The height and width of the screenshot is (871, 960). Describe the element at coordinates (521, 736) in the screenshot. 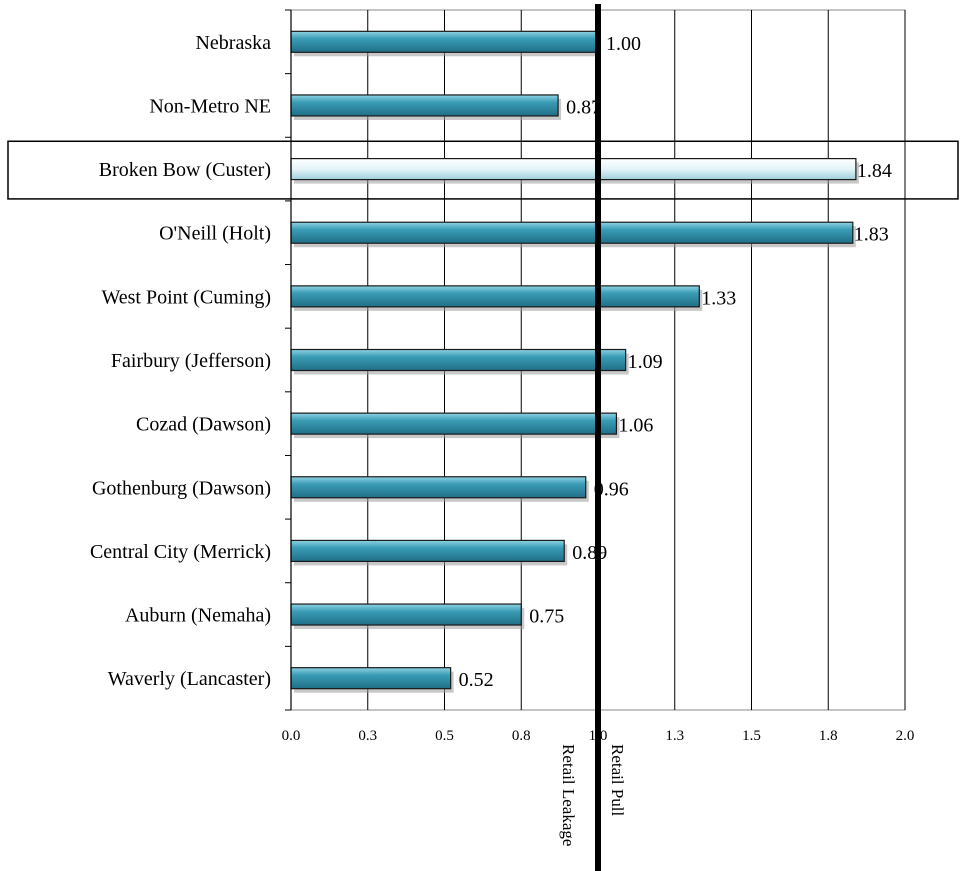

I see `x-tick-label: 0.8` at that location.